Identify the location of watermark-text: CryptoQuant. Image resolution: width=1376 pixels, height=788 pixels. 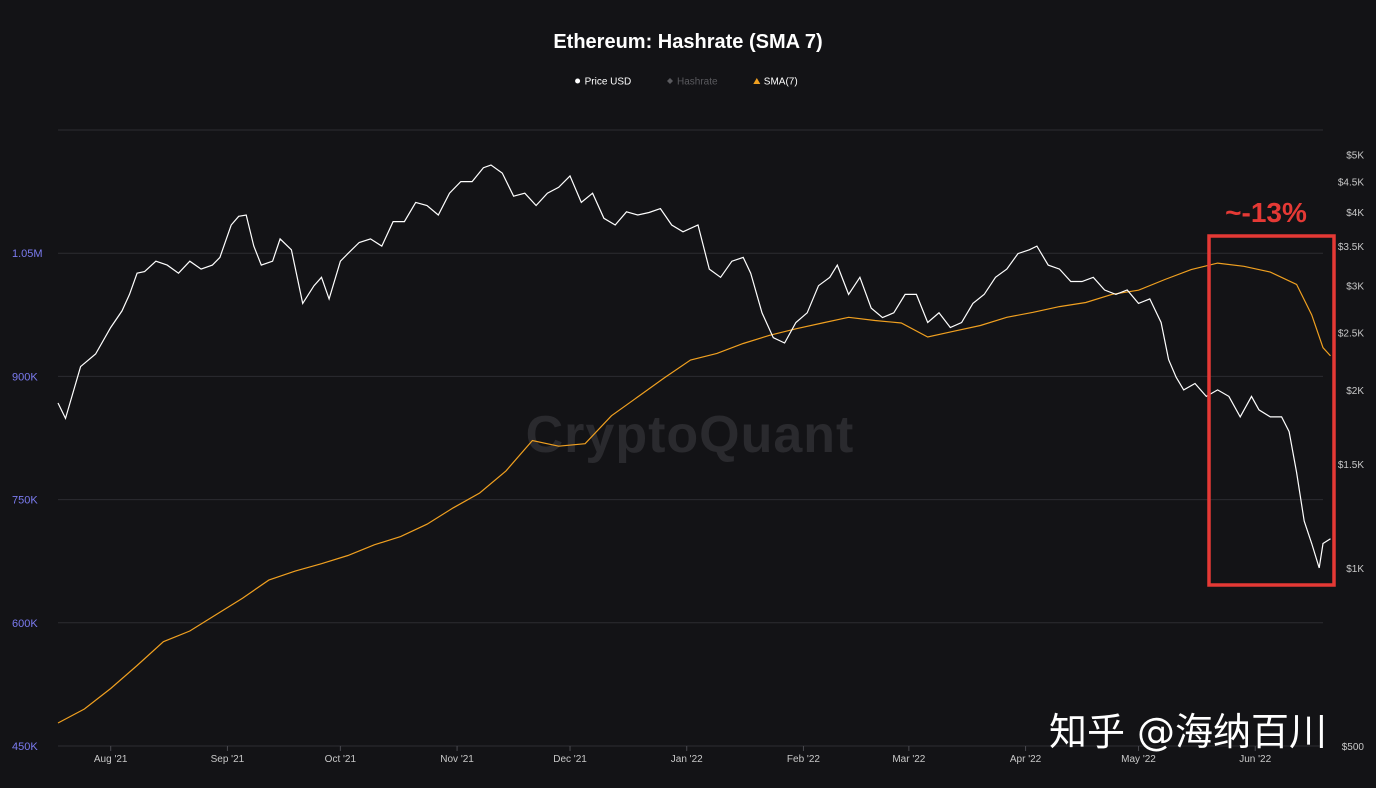
(690, 435).